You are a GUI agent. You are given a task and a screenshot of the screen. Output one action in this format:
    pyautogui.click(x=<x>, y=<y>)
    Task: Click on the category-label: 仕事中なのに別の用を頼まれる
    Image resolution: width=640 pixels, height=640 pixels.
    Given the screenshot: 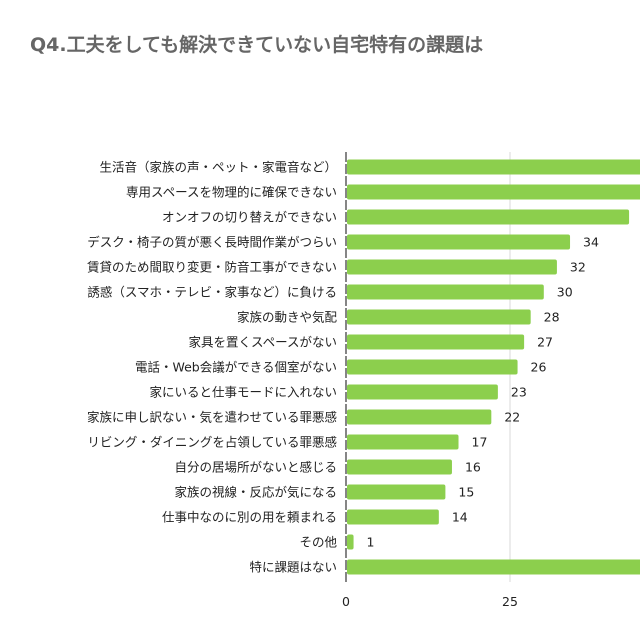 What is the action you would take?
    pyautogui.click(x=249, y=517)
    